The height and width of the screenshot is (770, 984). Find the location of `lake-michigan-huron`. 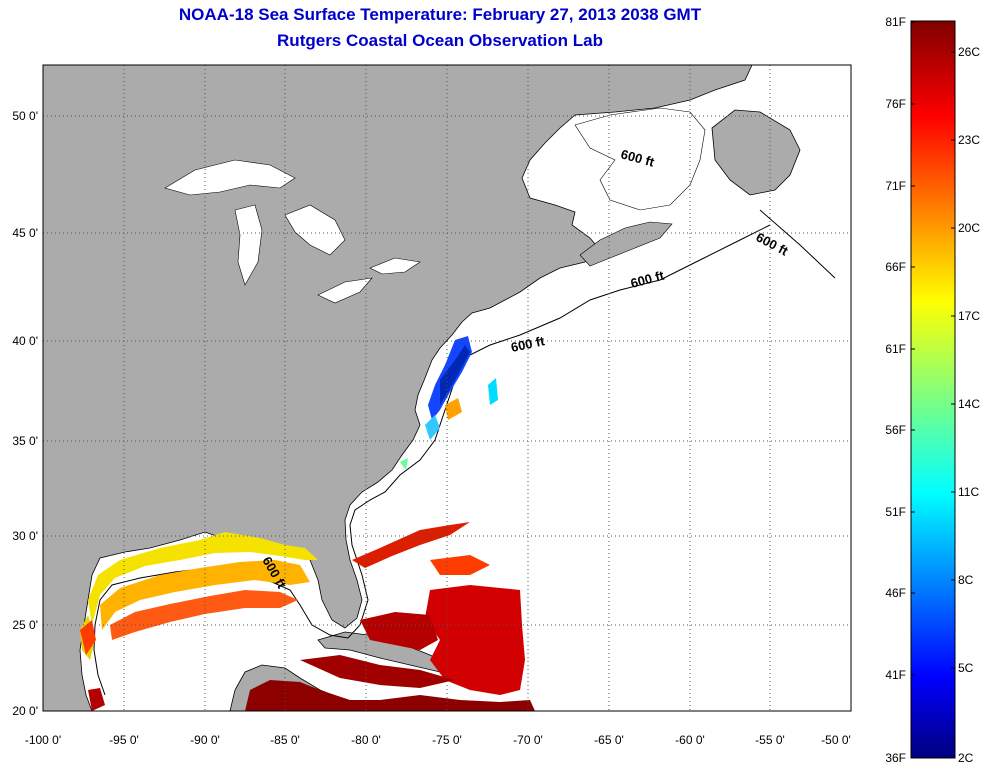

lake-michigan-huron is located at coordinates (290, 245).